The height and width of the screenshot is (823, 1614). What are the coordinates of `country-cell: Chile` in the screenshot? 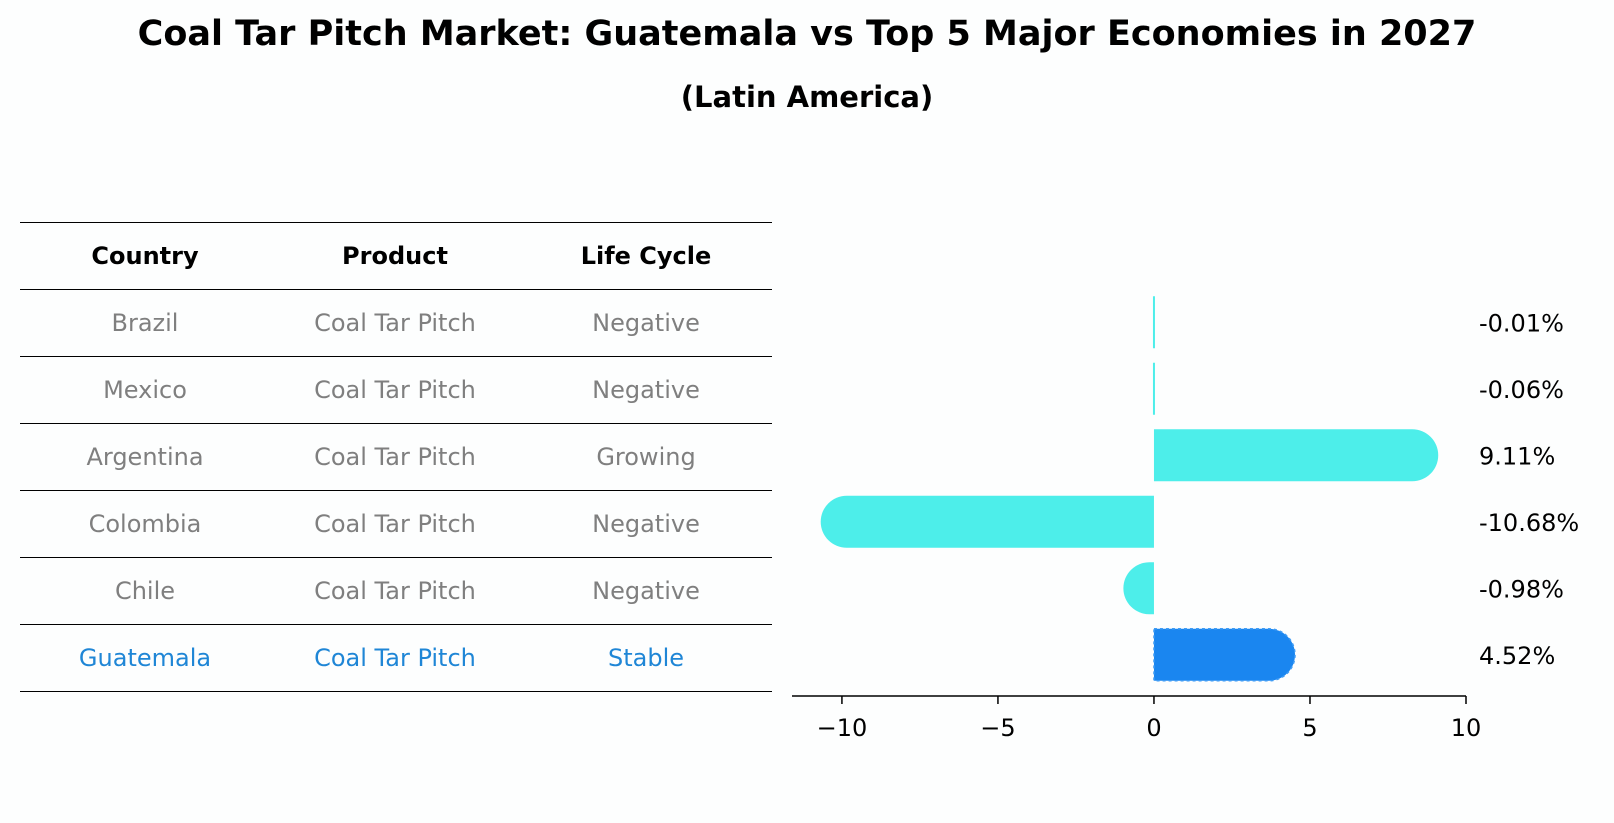 It's located at (145, 591).